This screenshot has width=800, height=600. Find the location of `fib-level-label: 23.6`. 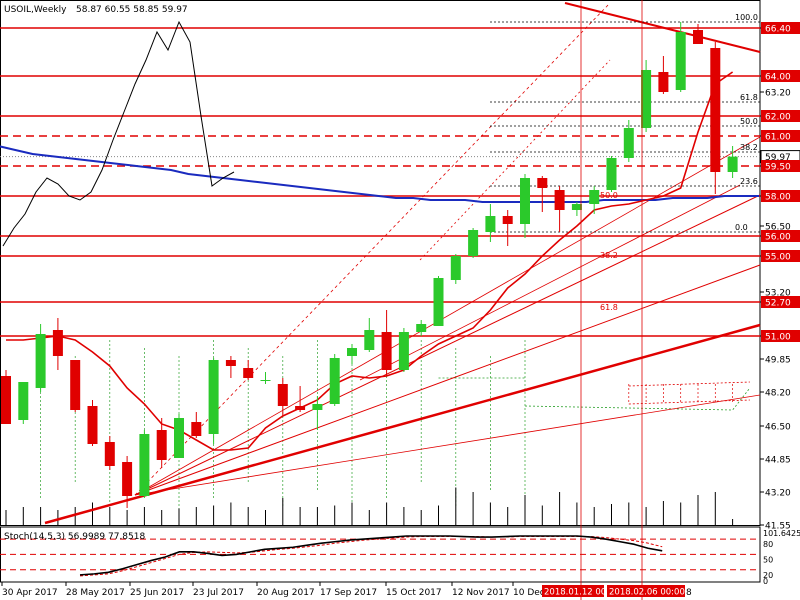

fib-level-label: 23.6 is located at coordinates (749, 181).